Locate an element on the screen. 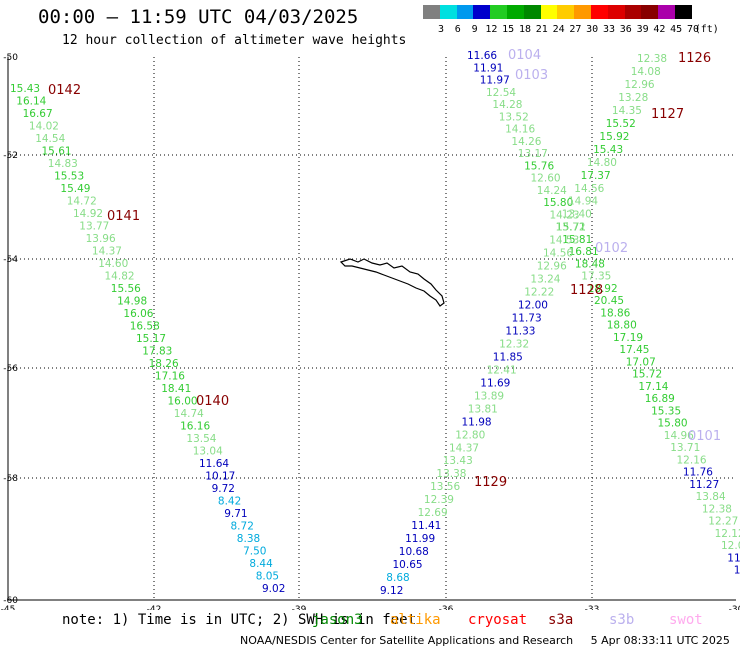  longitude-label: -30 is located at coordinates (734, 607).